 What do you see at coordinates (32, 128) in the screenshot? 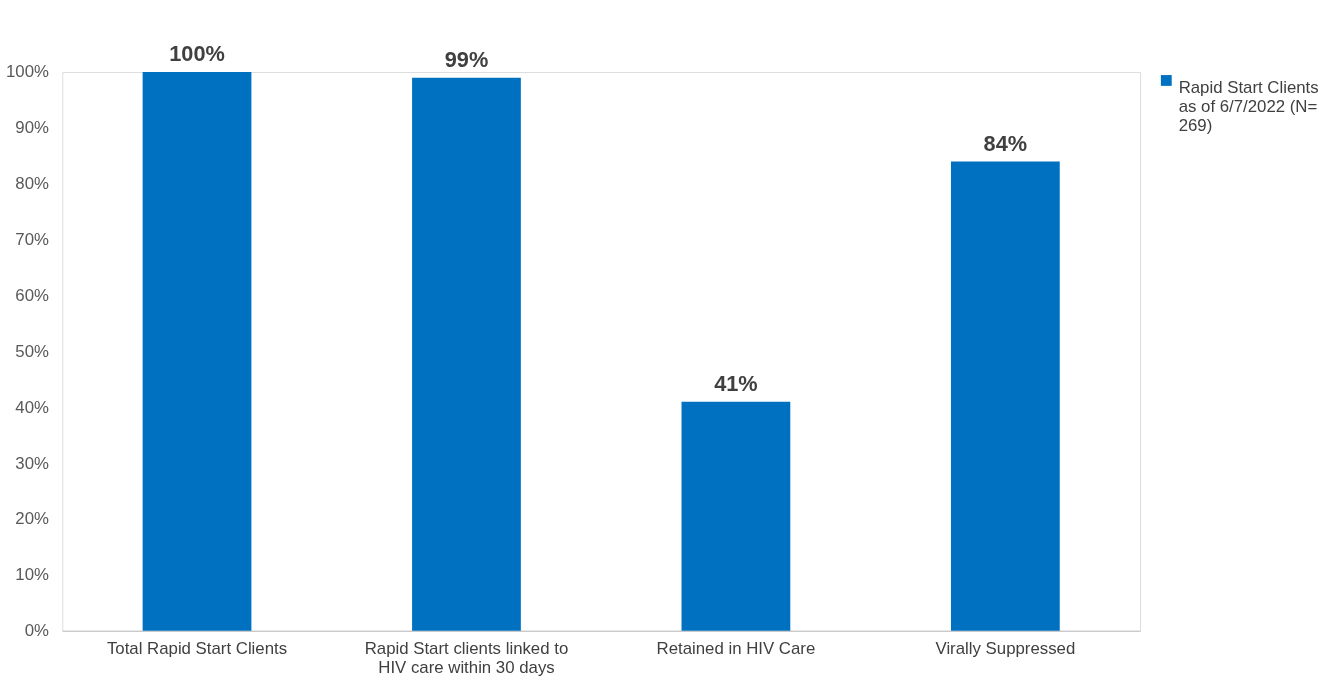
I see `y-tick-label: 90%` at bounding box center [32, 128].